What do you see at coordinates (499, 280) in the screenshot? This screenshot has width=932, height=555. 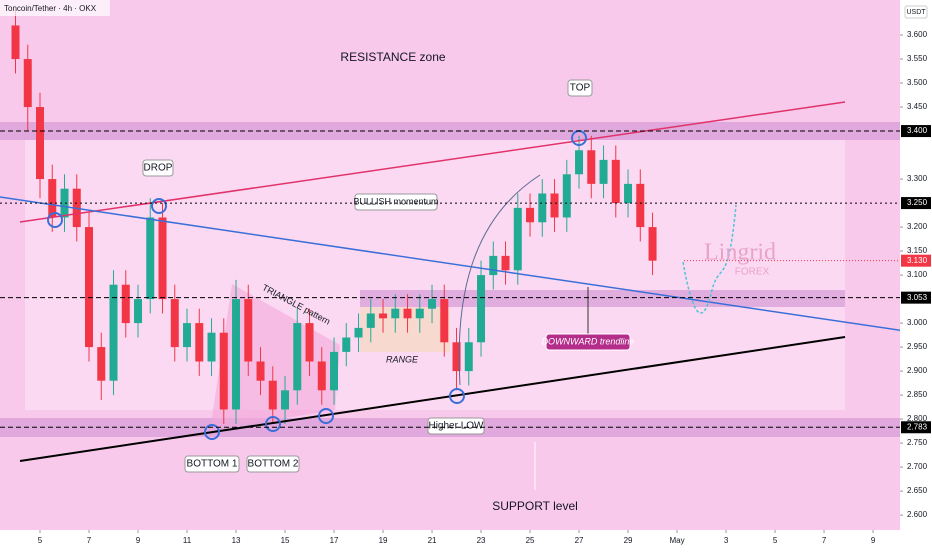 I see `momentum-arrow` at bounding box center [499, 280].